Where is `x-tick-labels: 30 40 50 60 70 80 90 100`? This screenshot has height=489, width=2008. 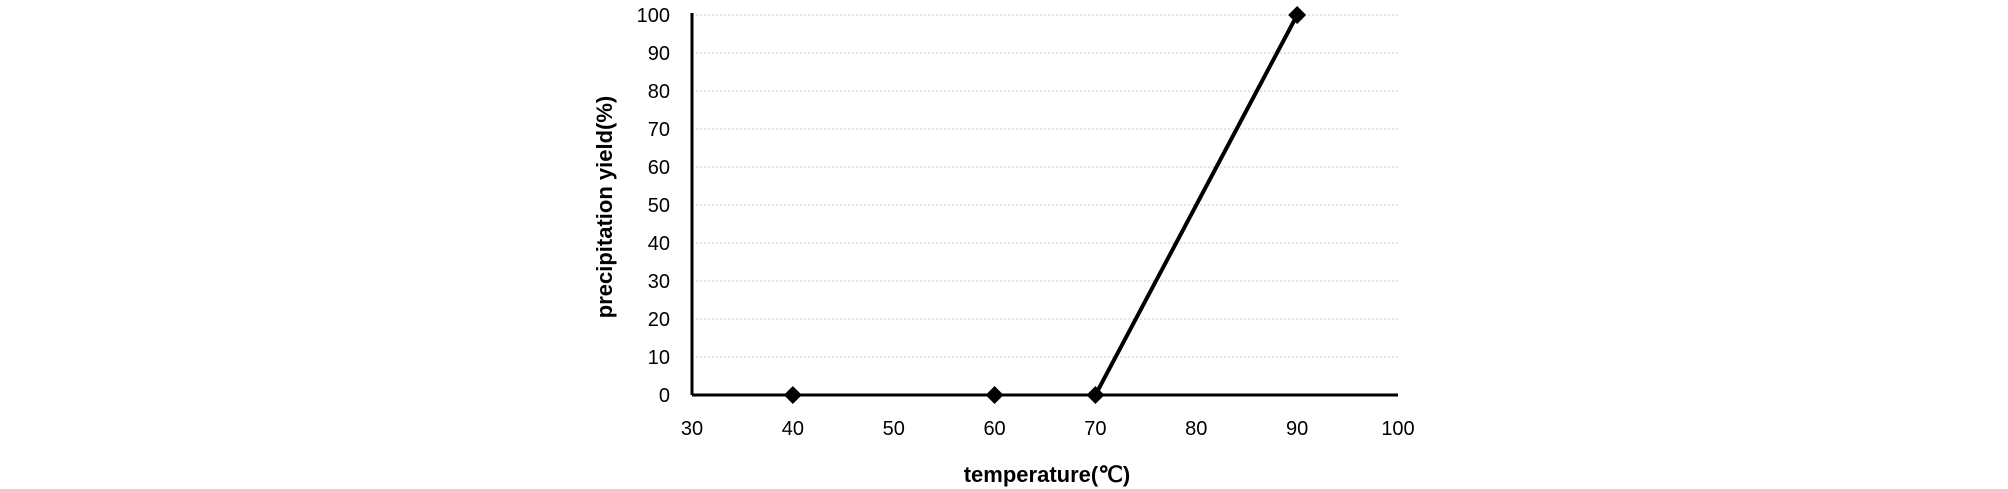
x-tick-labels: 30 40 50 60 70 80 90 100 is located at coordinates (1048, 429).